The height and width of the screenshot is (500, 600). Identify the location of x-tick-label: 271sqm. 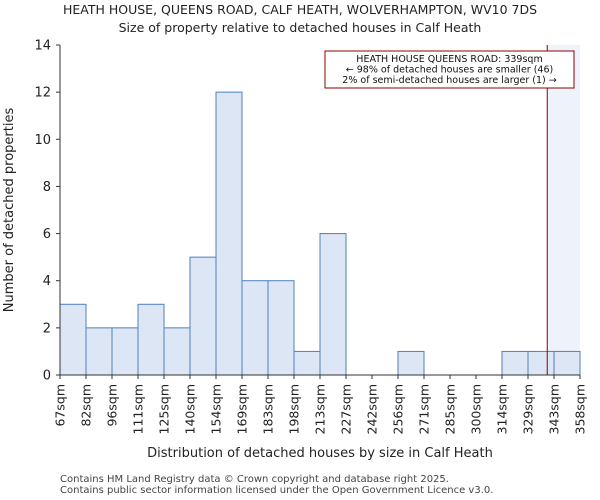
(424, 409).